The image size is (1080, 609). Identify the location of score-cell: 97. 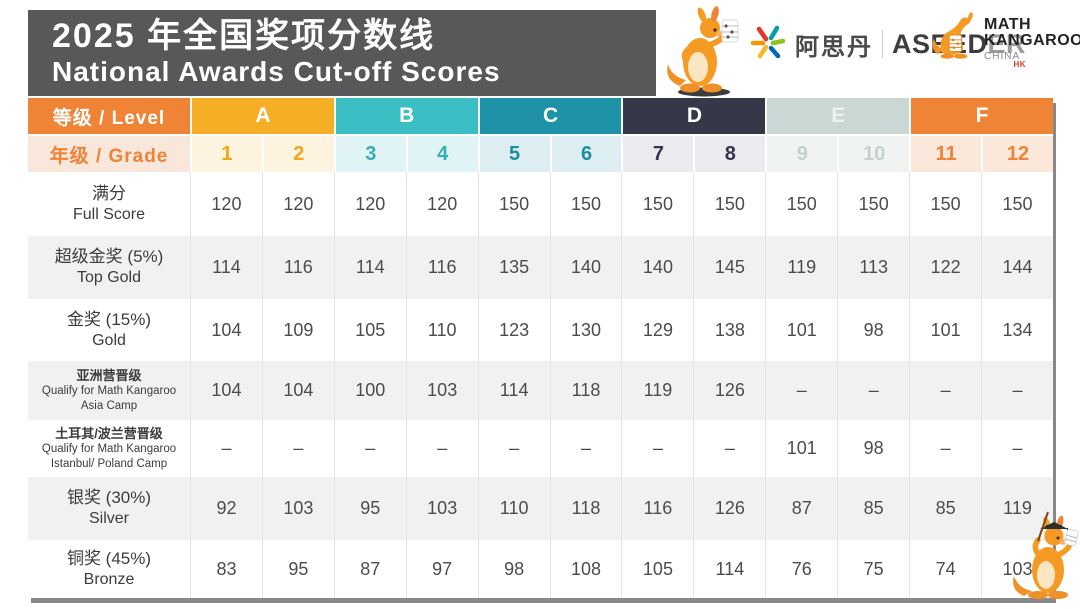
(441, 569).